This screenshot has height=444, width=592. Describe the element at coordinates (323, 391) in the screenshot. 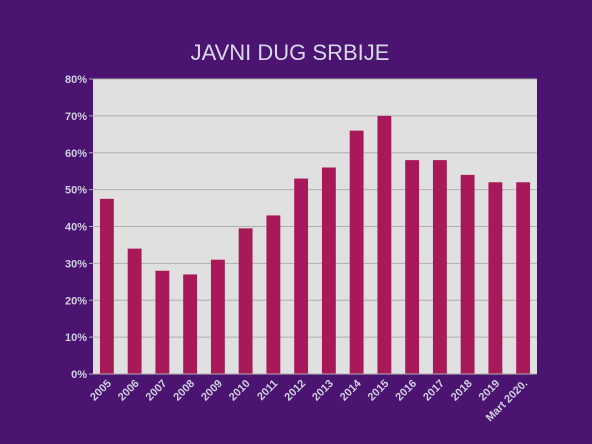

I see `x-tick-label: 2013` at that location.